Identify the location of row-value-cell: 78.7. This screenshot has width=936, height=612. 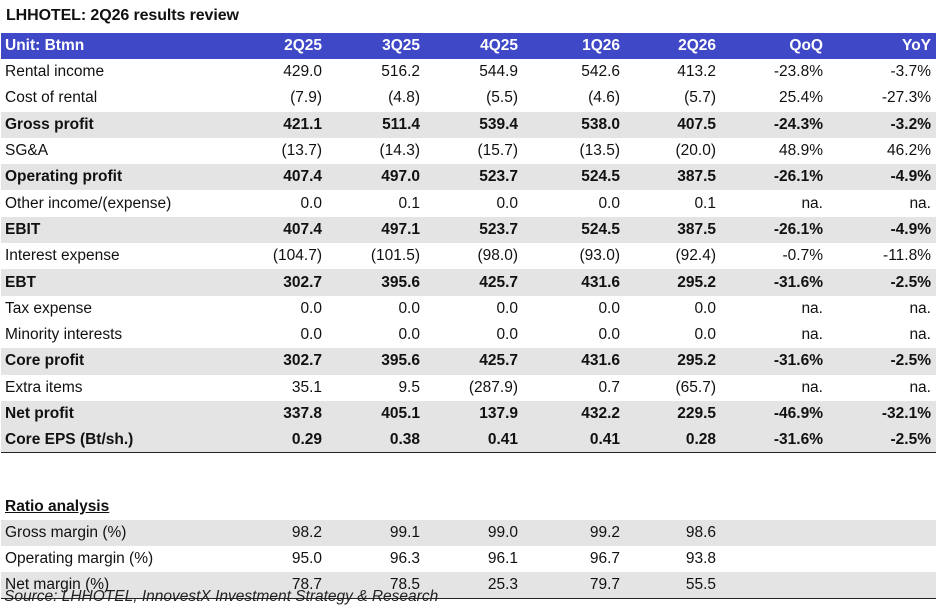
(306, 584).